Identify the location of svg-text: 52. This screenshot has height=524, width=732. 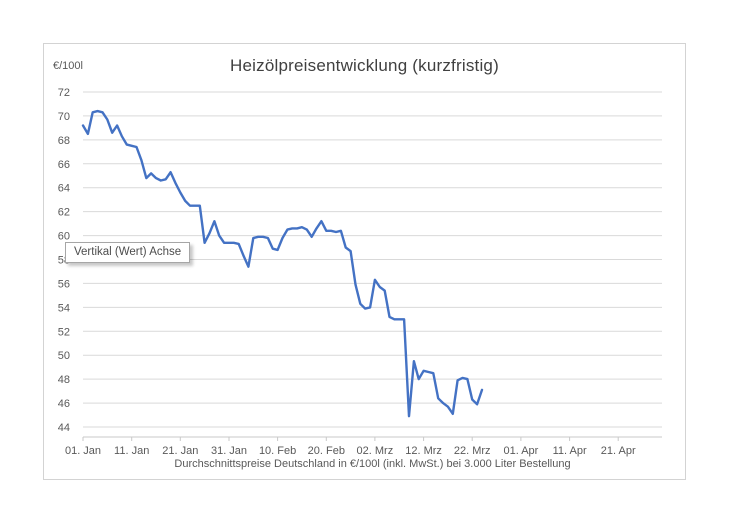
(64, 332).